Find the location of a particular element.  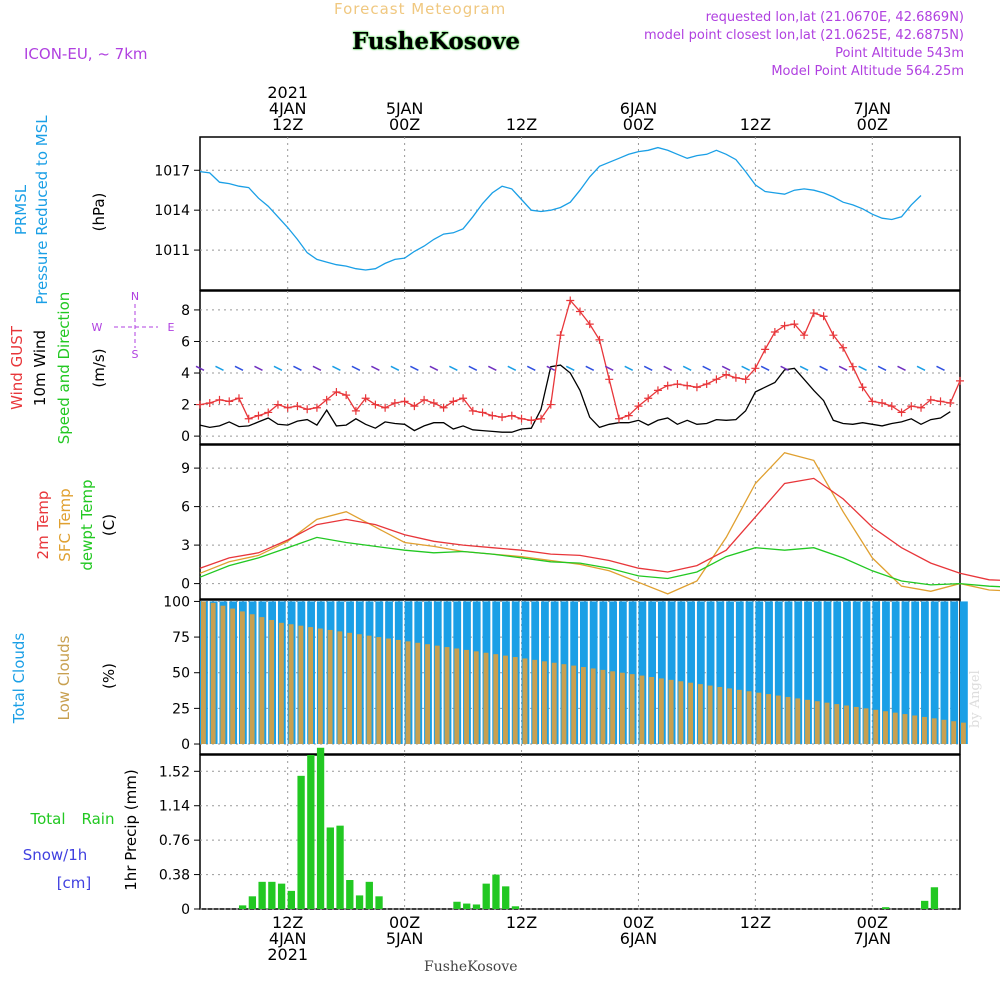

dewpt-line is located at coordinates (599, 562).